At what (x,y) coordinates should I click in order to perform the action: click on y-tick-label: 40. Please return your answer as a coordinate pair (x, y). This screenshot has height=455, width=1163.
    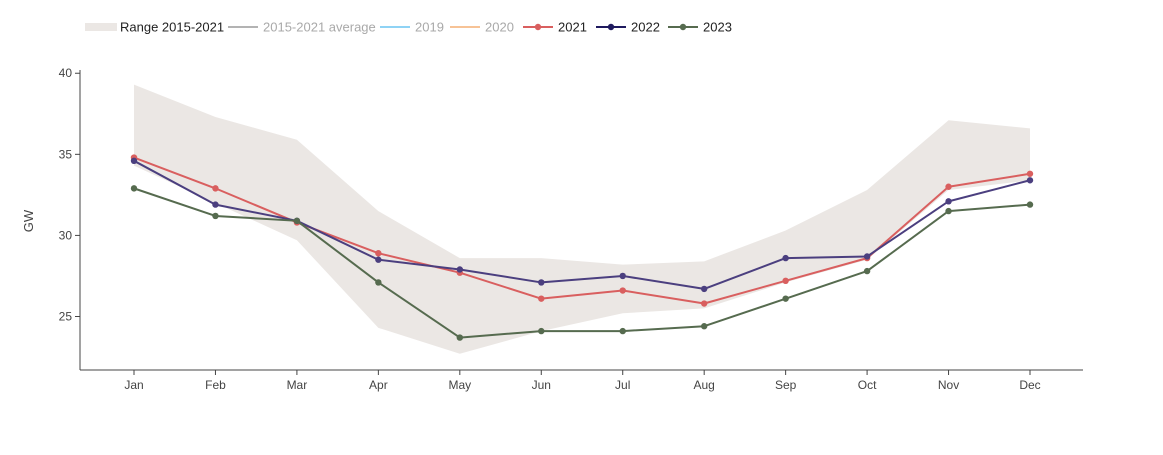
    Looking at the image, I should click on (66, 73).